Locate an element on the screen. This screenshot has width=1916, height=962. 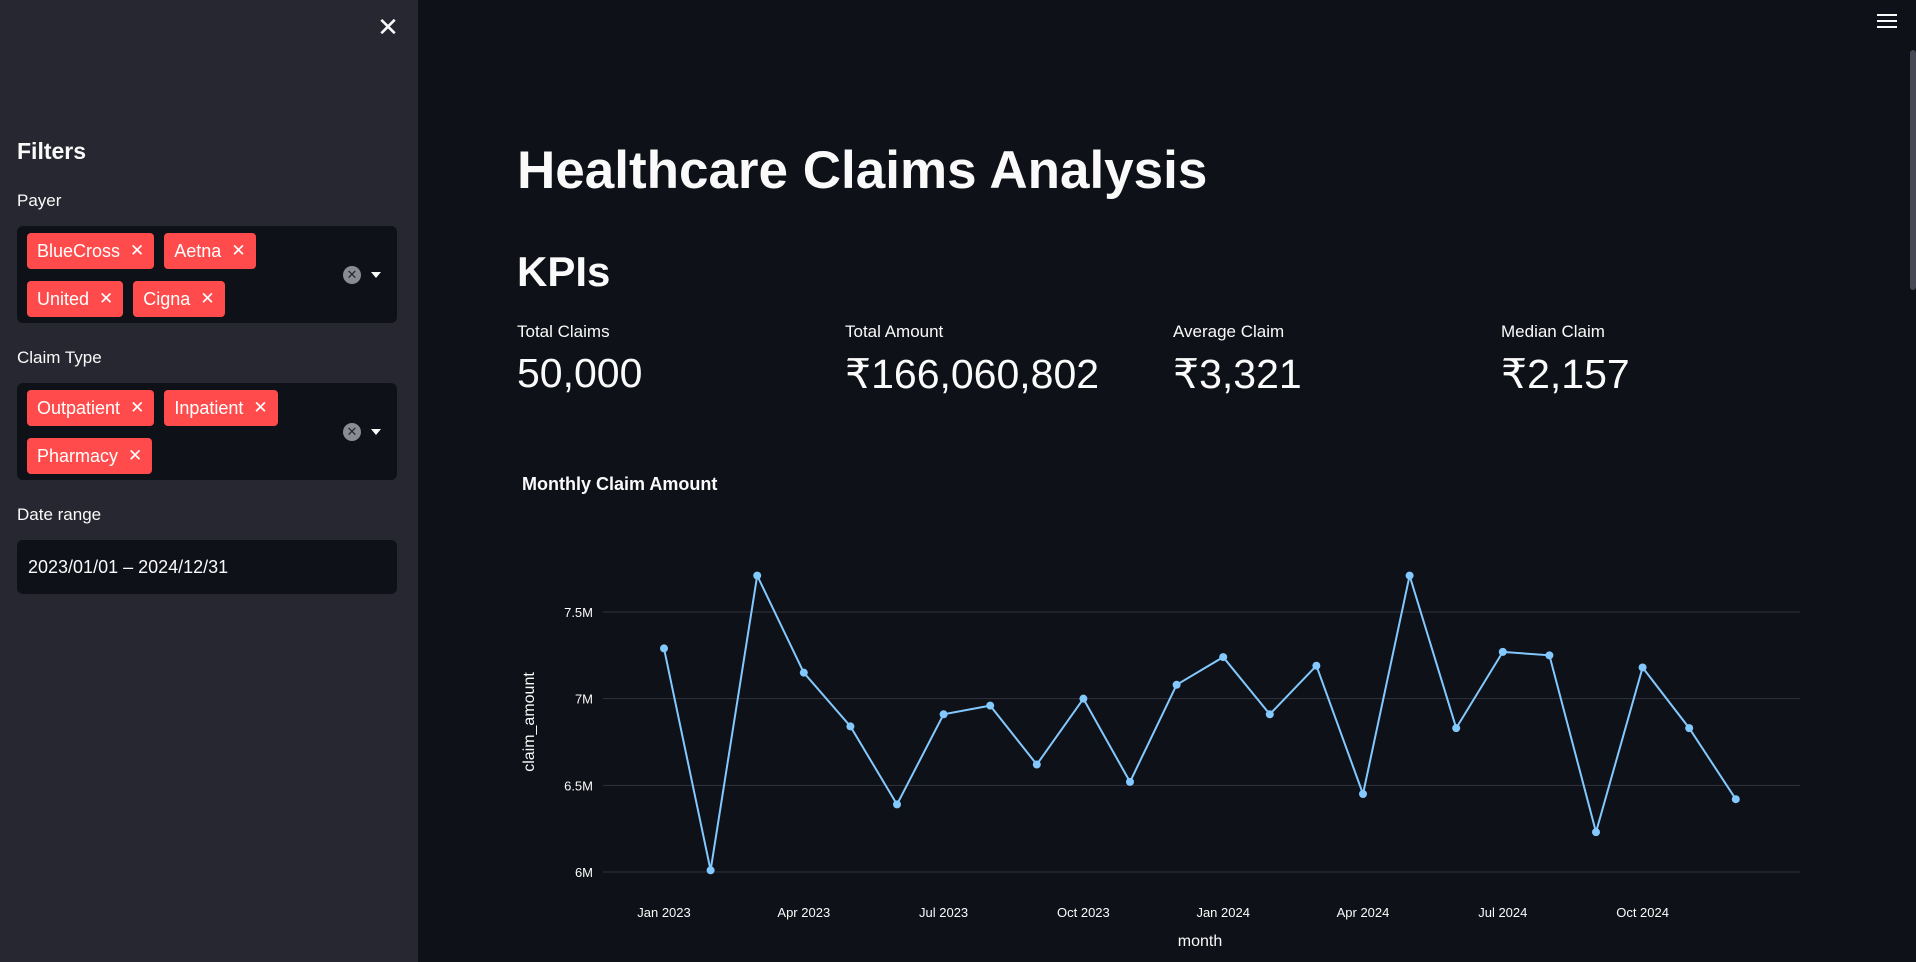
x-tick-label: Jul 2023 is located at coordinates (943, 912).